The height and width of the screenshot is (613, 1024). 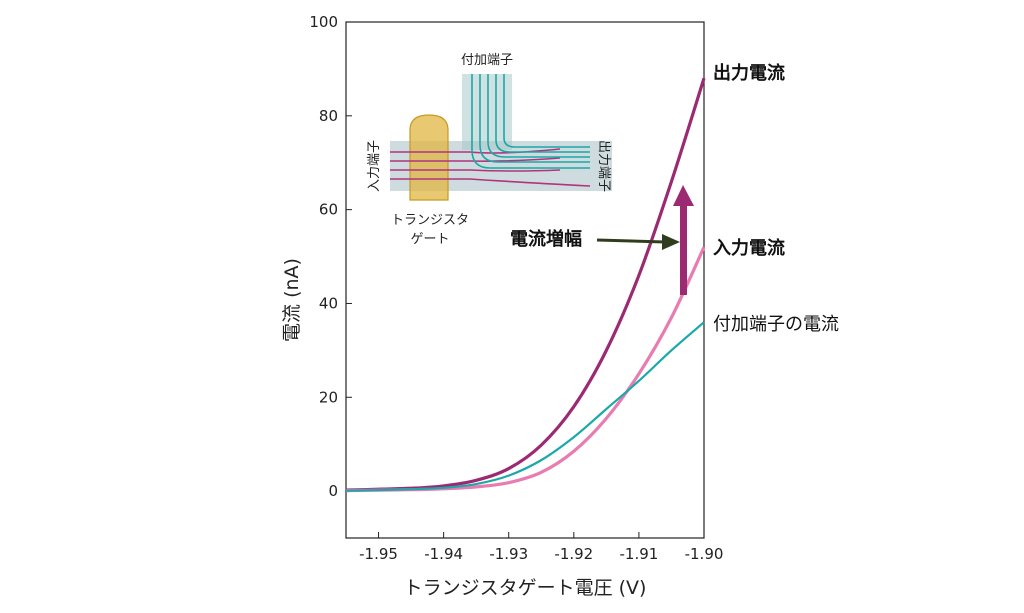 I want to click on x-tick-label: -1.95, so click(x=378, y=554).